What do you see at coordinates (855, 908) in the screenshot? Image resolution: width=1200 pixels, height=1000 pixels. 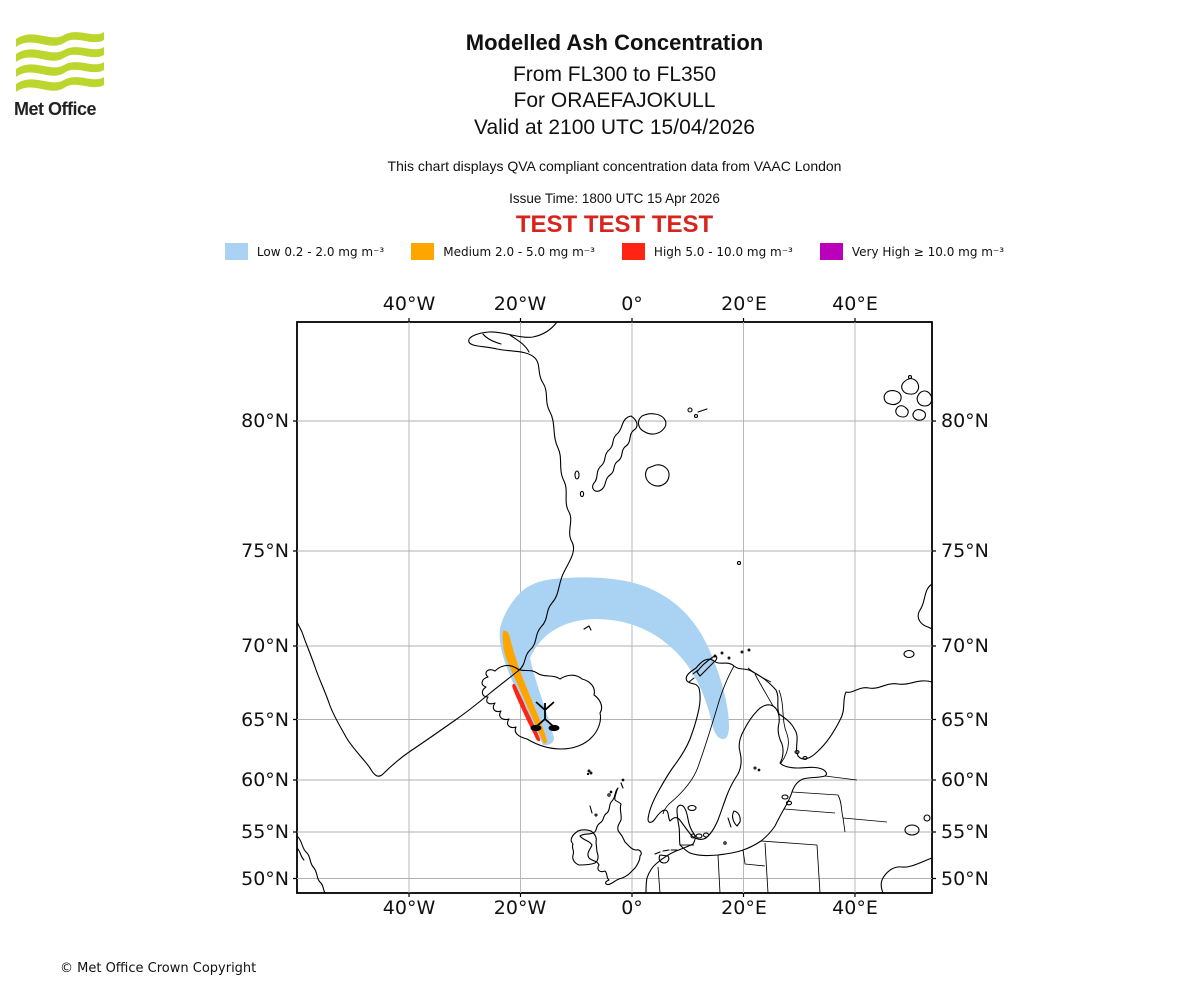 I see `lon-label-bot-40e: 40°E` at bounding box center [855, 908].